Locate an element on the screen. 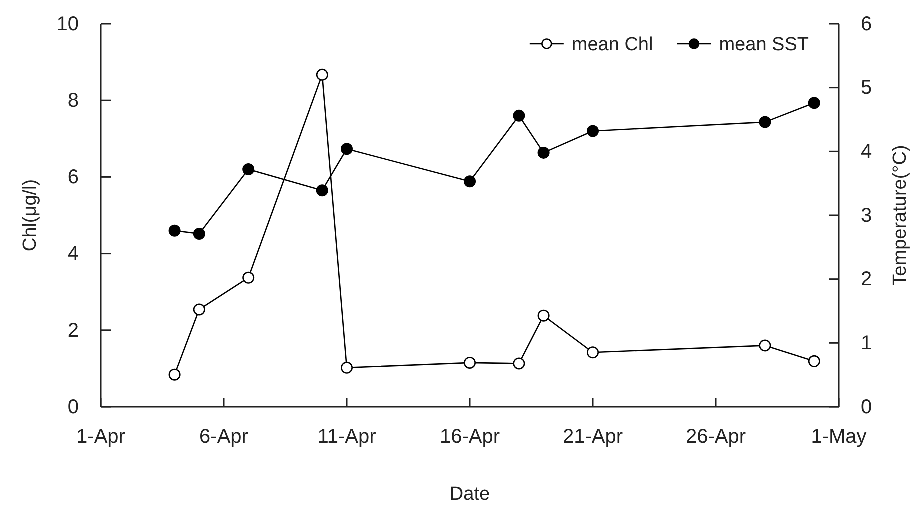 The width and height of the screenshot is (922, 508). y-tick-label: 4 is located at coordinates (73, 254).